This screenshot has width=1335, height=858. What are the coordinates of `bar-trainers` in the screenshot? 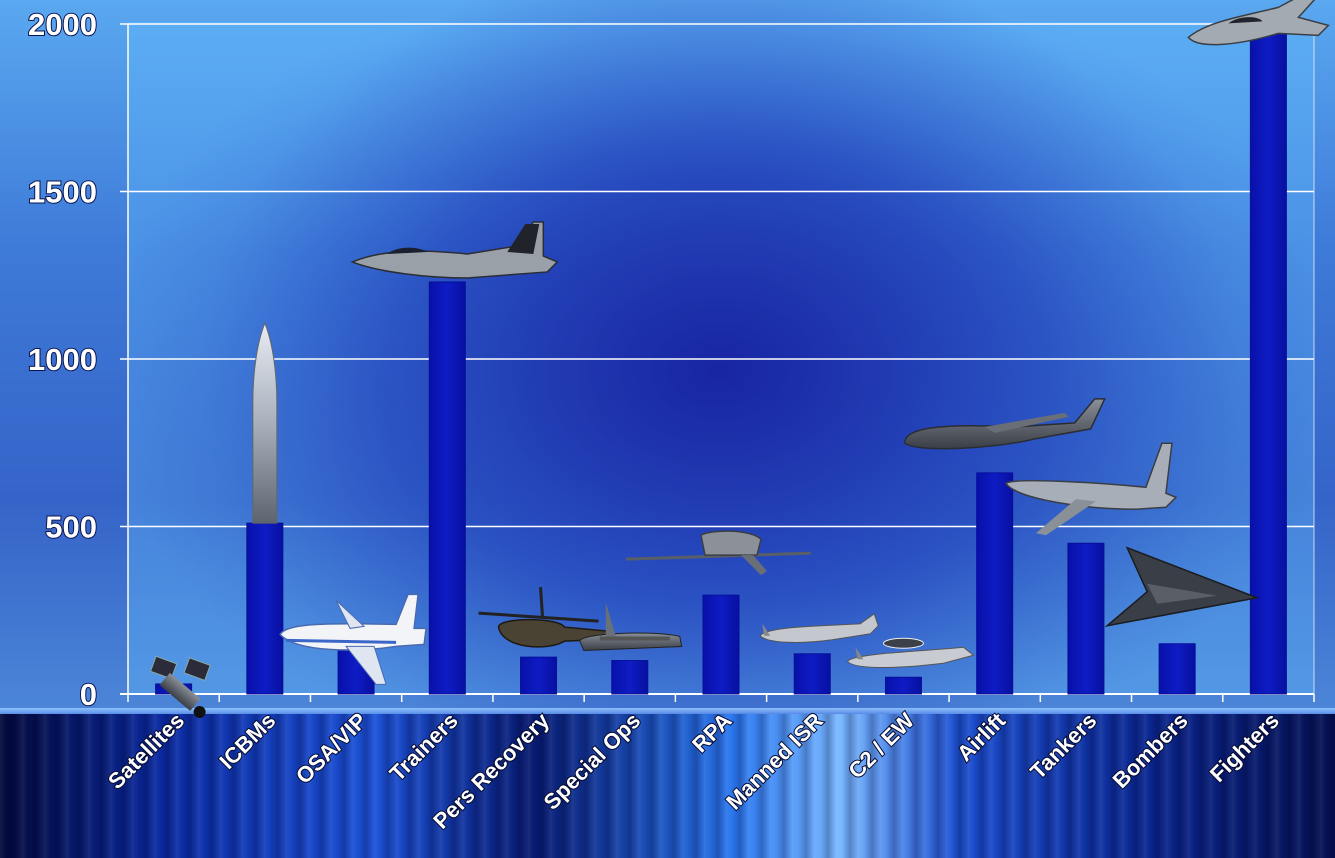 It's located at (447, 488).